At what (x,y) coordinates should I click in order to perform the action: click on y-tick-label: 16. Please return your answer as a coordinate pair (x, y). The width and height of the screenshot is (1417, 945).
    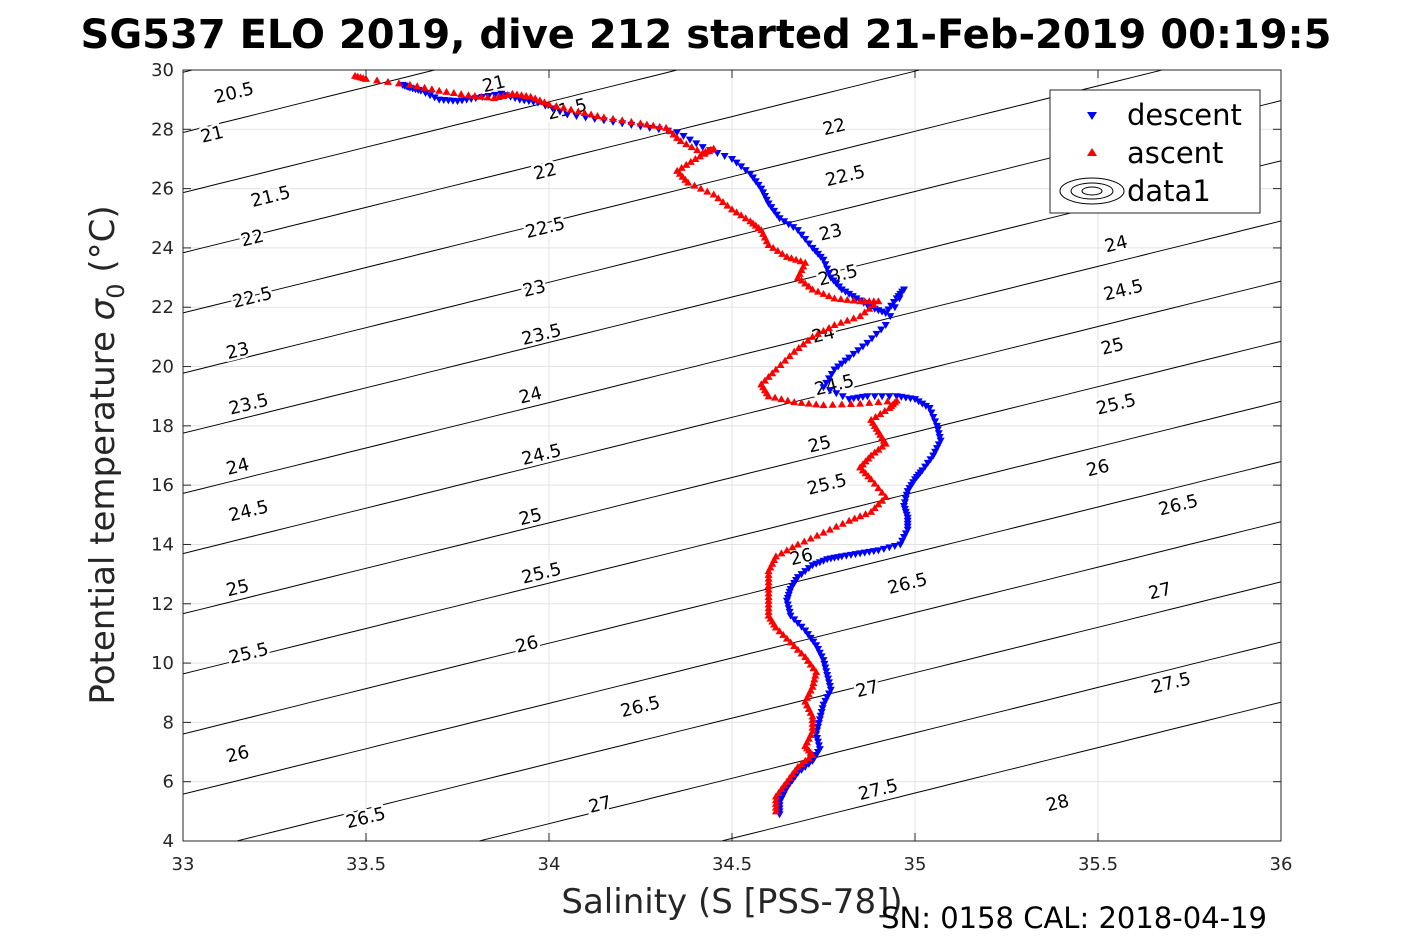
    Looking at the image, I should click on (162, 485).